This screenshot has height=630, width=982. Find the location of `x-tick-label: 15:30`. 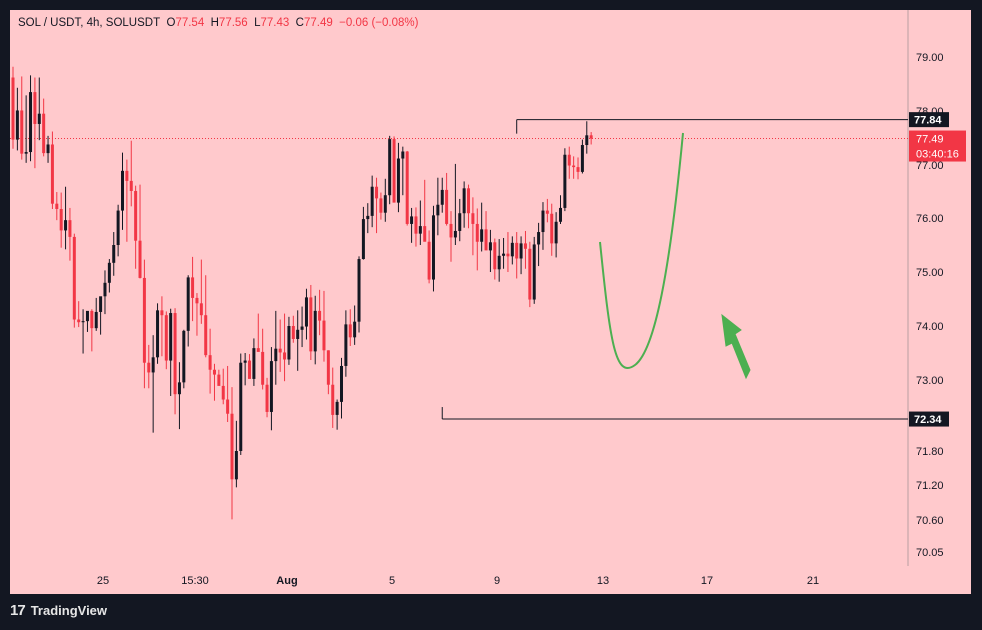

x-tick-label: 15:30 is located at coordinates (195, 581).